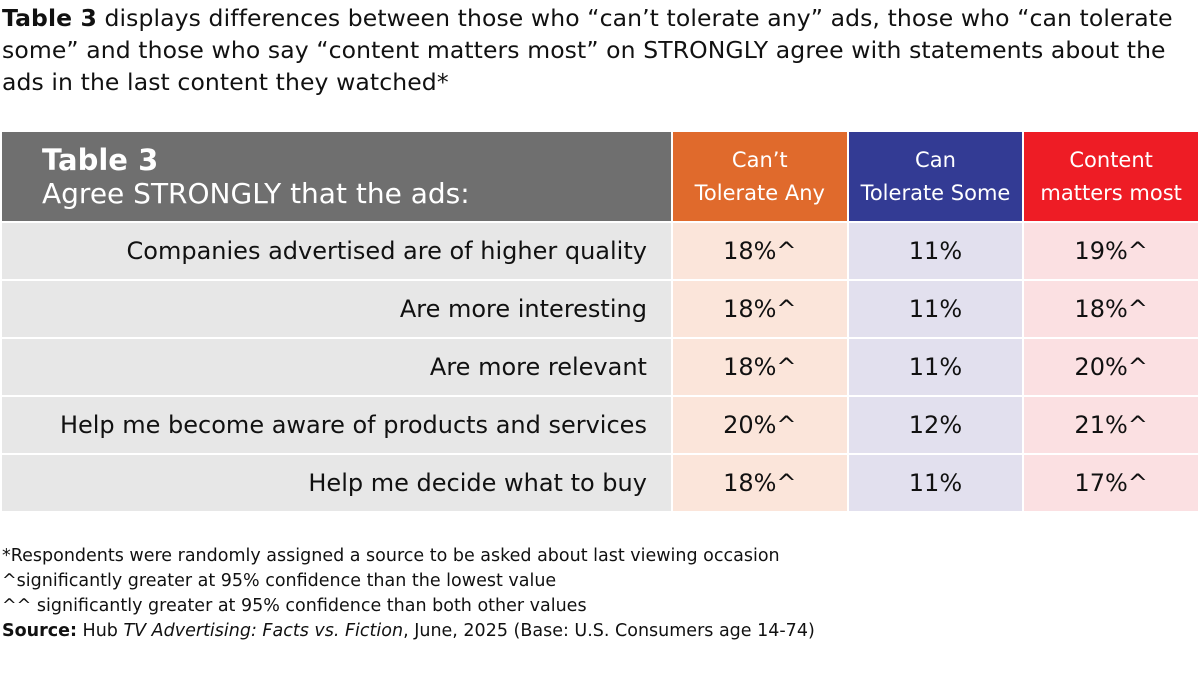 This screenshot has height=681, width=1202. I want to click on cell-content-matters-most: 17%^, so click(1110, 482).